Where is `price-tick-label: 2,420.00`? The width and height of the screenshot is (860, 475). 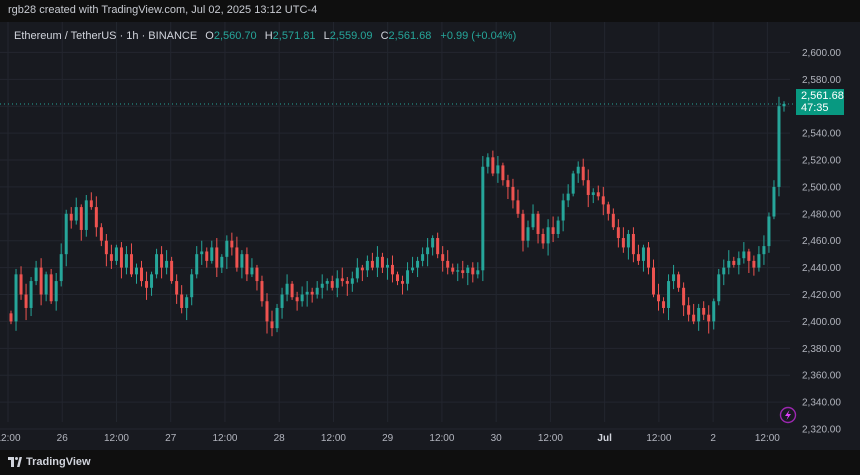
price-tick-label: 2,420.00 is located at coordinates (821, 295).